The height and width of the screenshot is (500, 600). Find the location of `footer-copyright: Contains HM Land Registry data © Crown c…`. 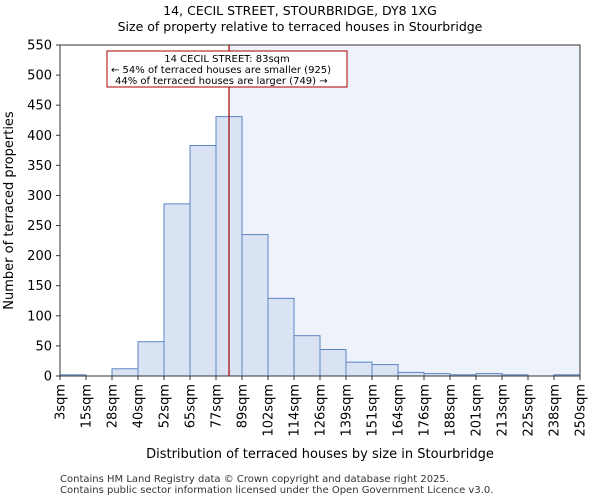

footer-copyright: Contains HM Land Registry data © Crown c… is located at coordinates (254, 479).